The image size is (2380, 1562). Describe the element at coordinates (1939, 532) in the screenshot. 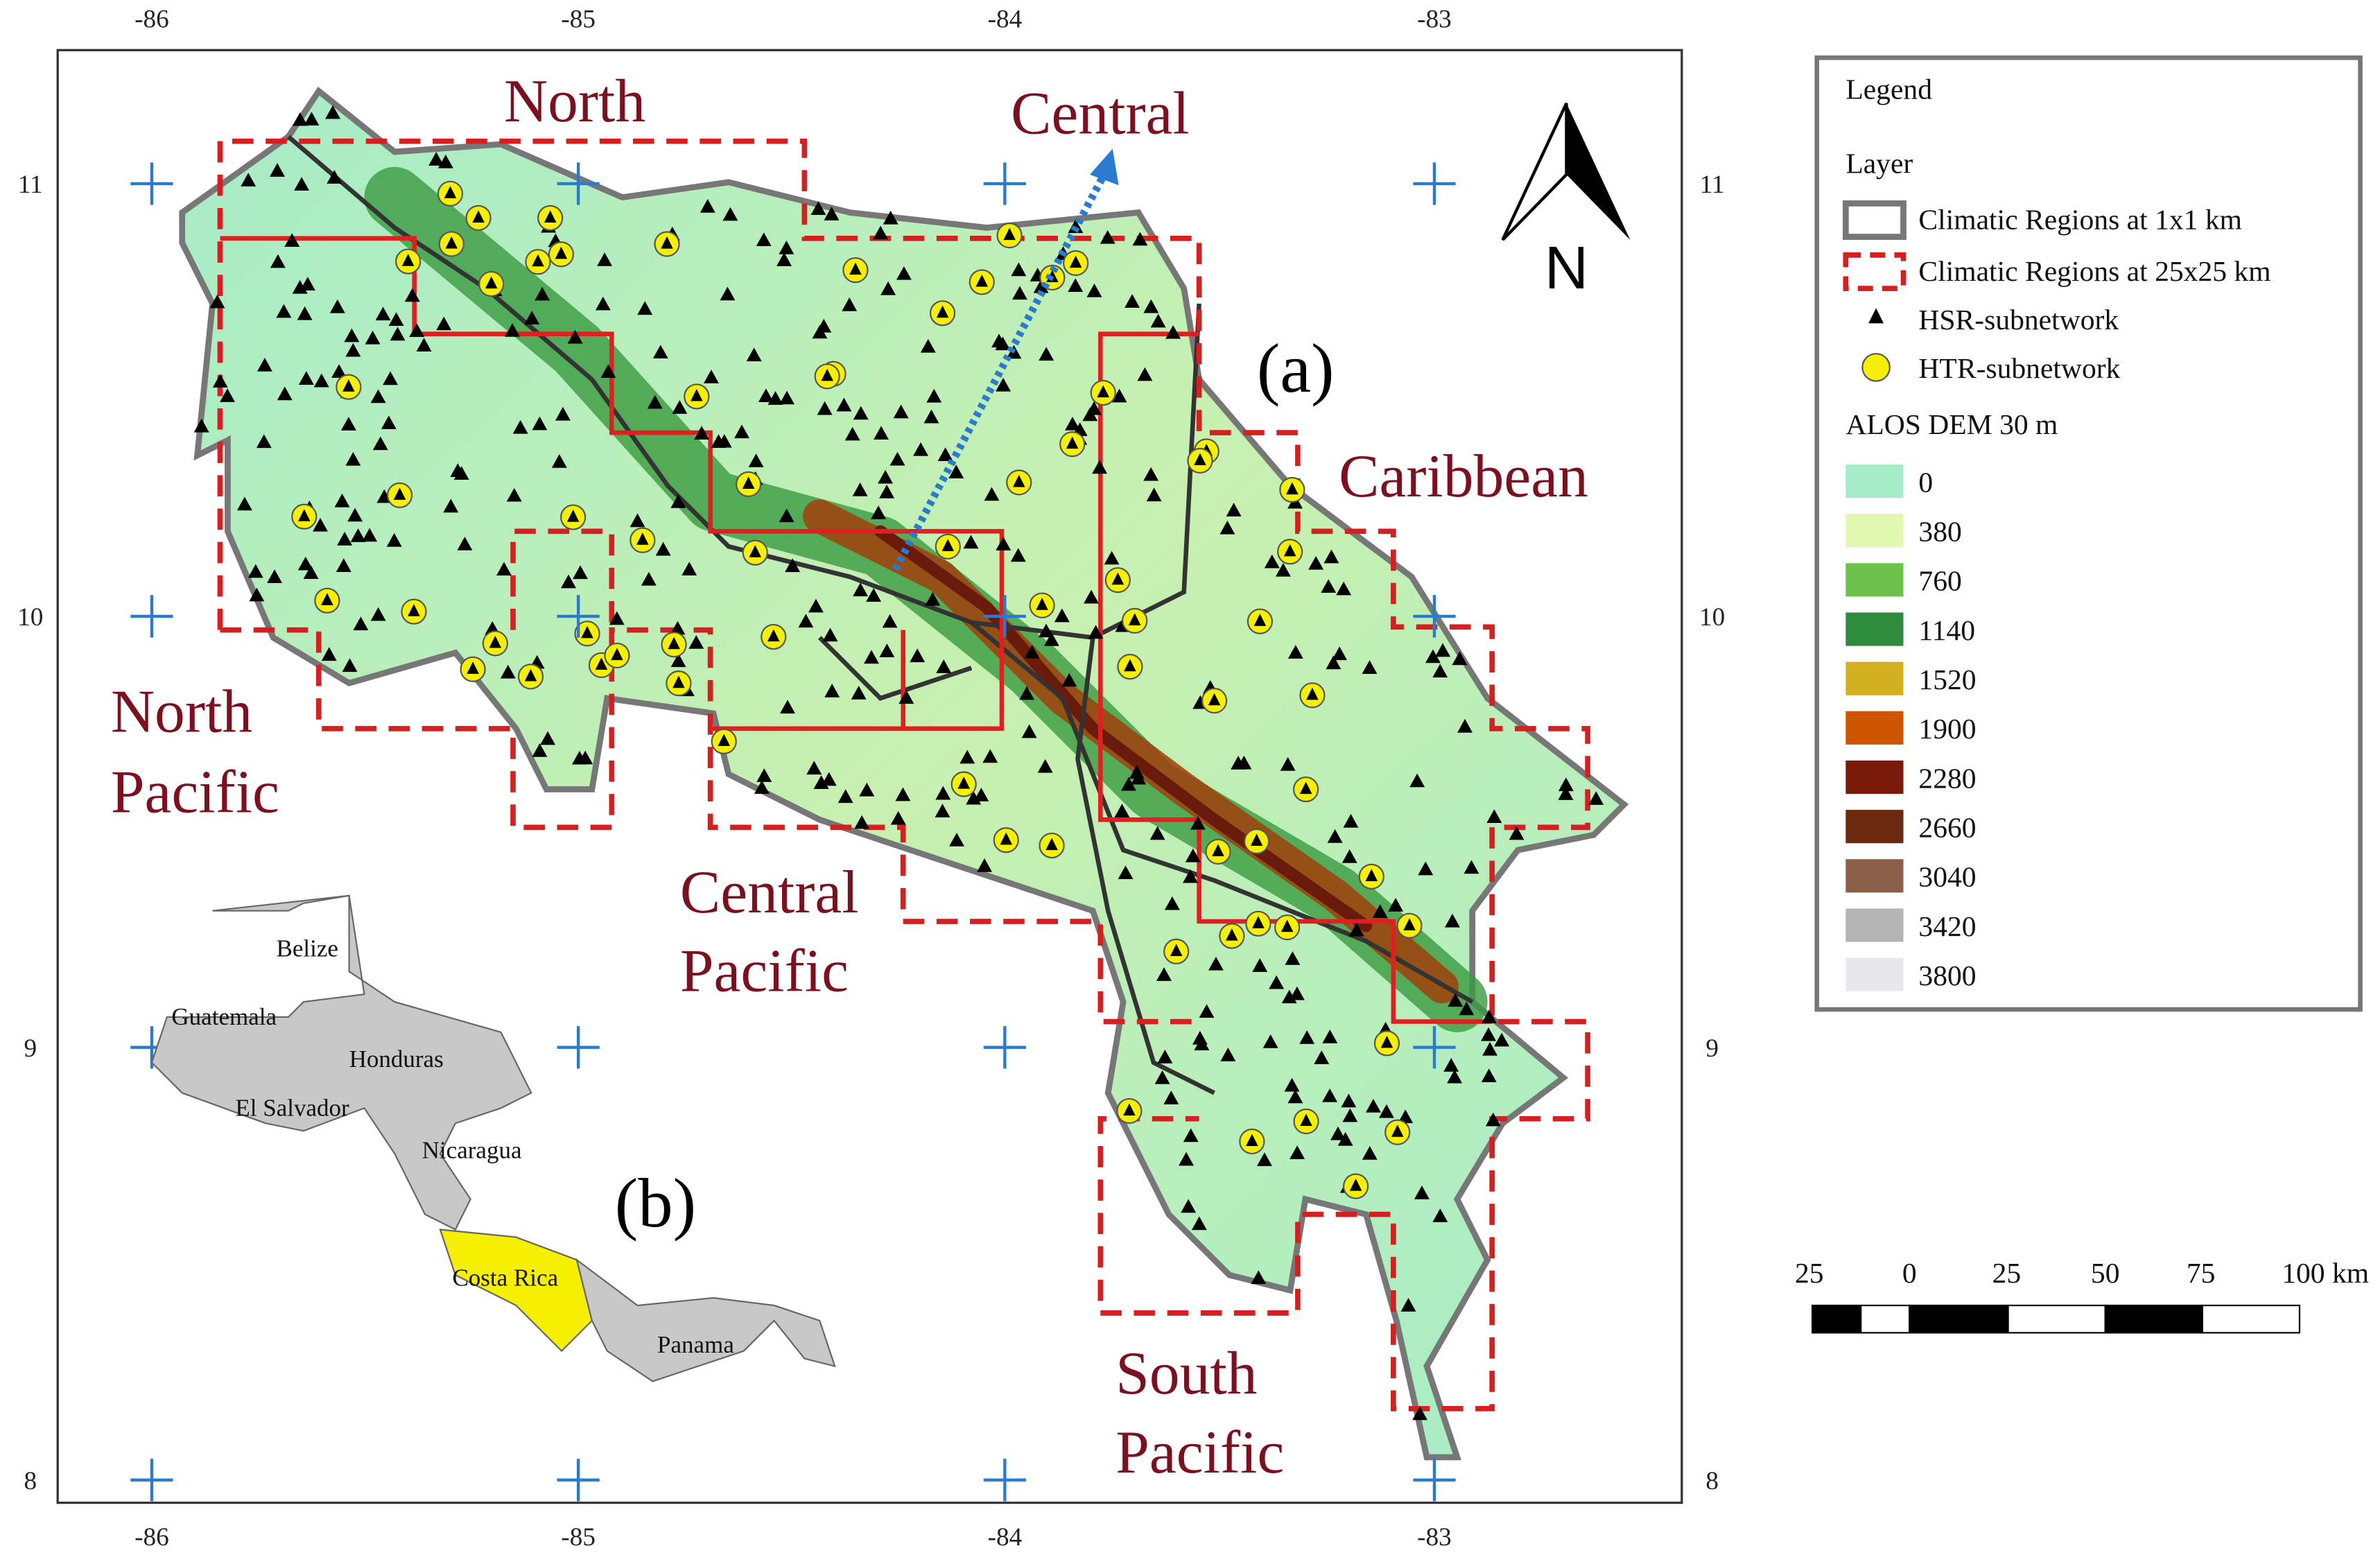

I see `dem-label: 380` at that location.